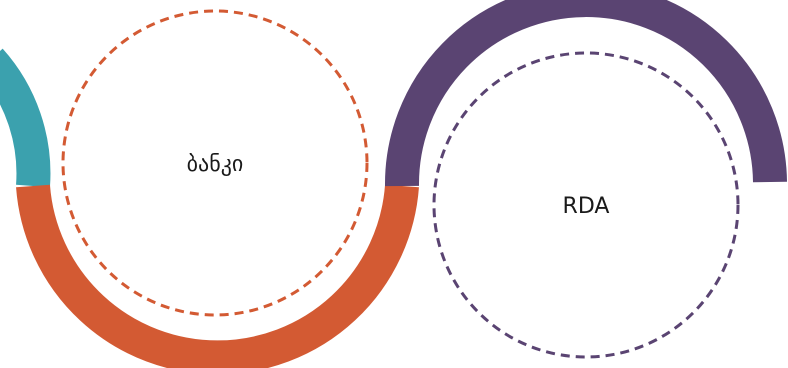 This screenshot has height=368, width=788. I want to click on teal-arc, so click(25, 118).